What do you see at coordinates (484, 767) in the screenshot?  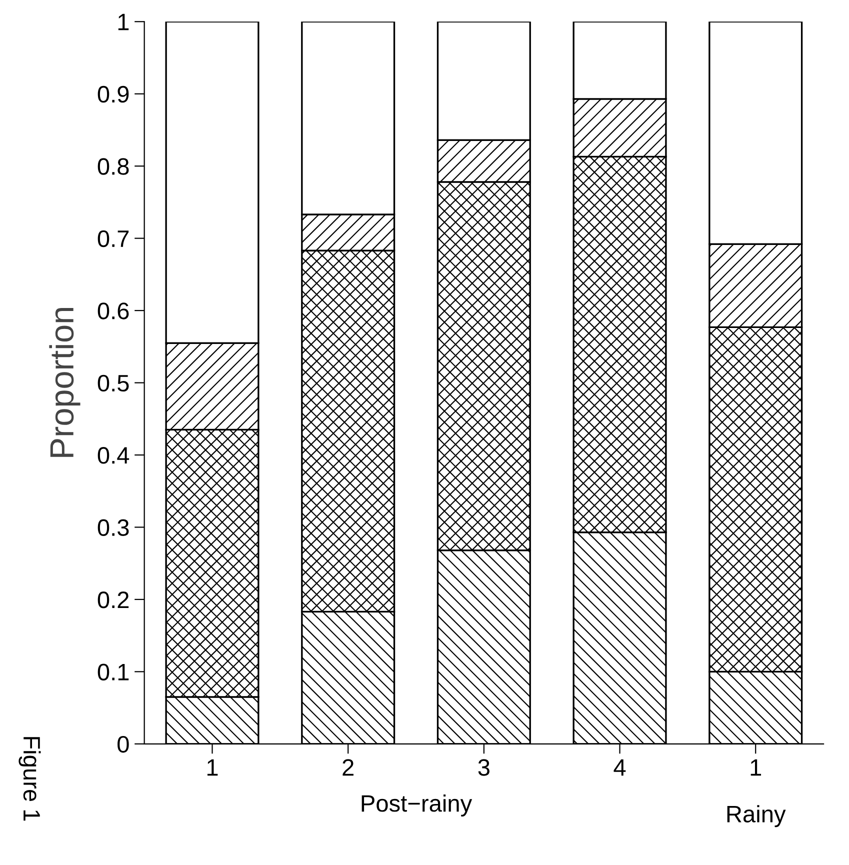 I see `x-tick-label: 3` at bounding box center [484, 767].